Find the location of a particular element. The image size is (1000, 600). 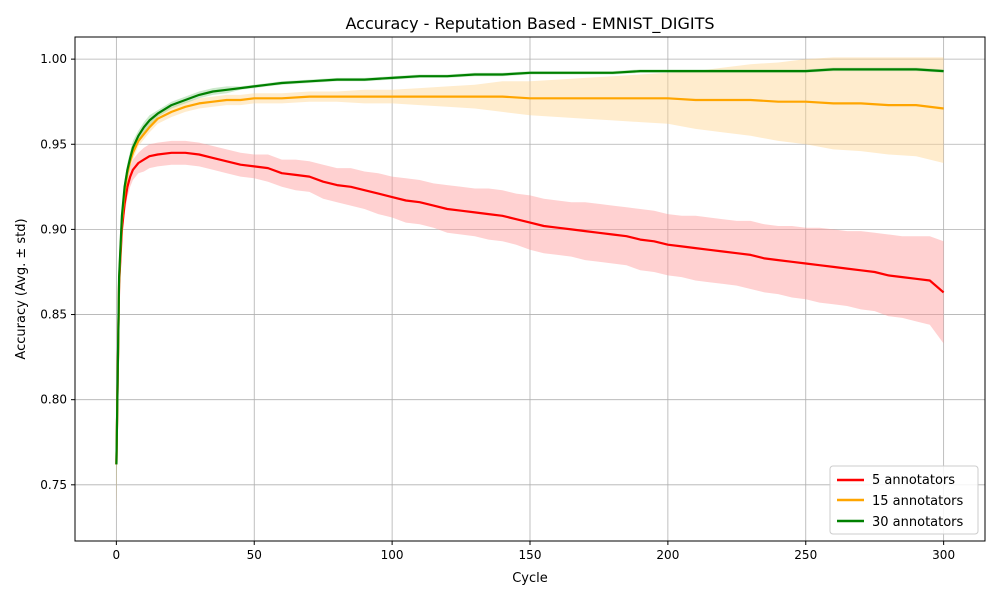

y-axis-label: Accuracy (Avg. ± std) is located at coordinates (21, 288).